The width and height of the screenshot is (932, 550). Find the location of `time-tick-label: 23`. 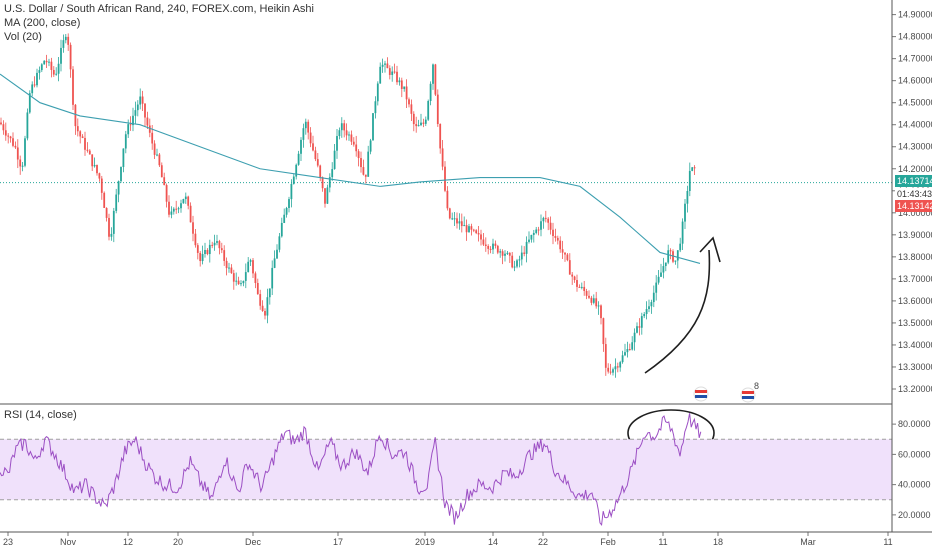

time-tick-label: 23 is located at coordinates (8, 542).